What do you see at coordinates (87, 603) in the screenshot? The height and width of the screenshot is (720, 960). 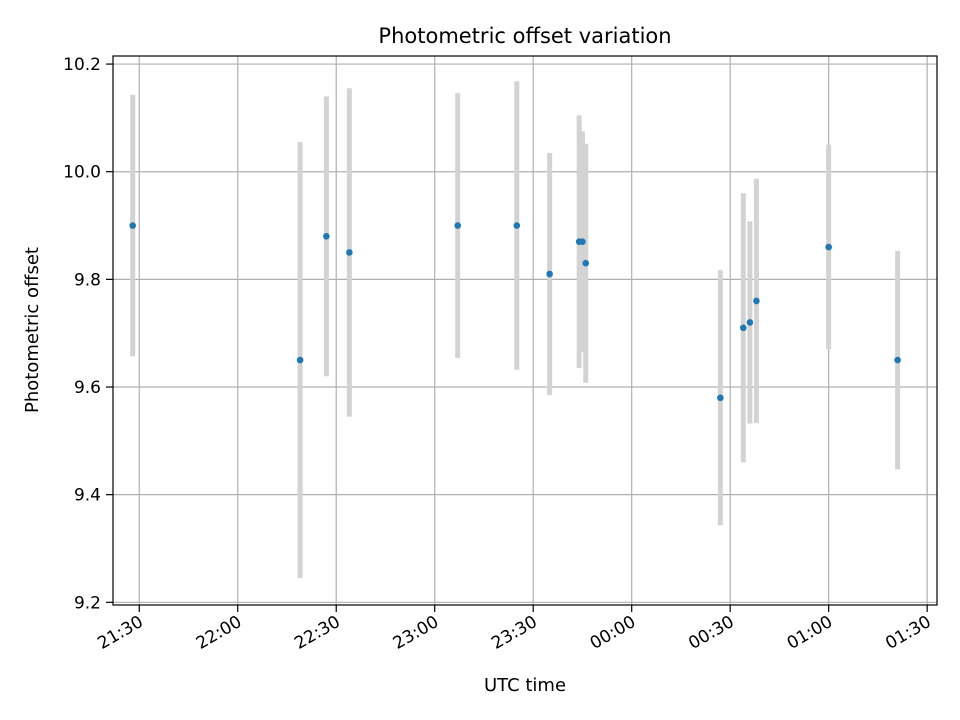 I see `y-tick-label: 9.2` at bounding box center [87, 603].